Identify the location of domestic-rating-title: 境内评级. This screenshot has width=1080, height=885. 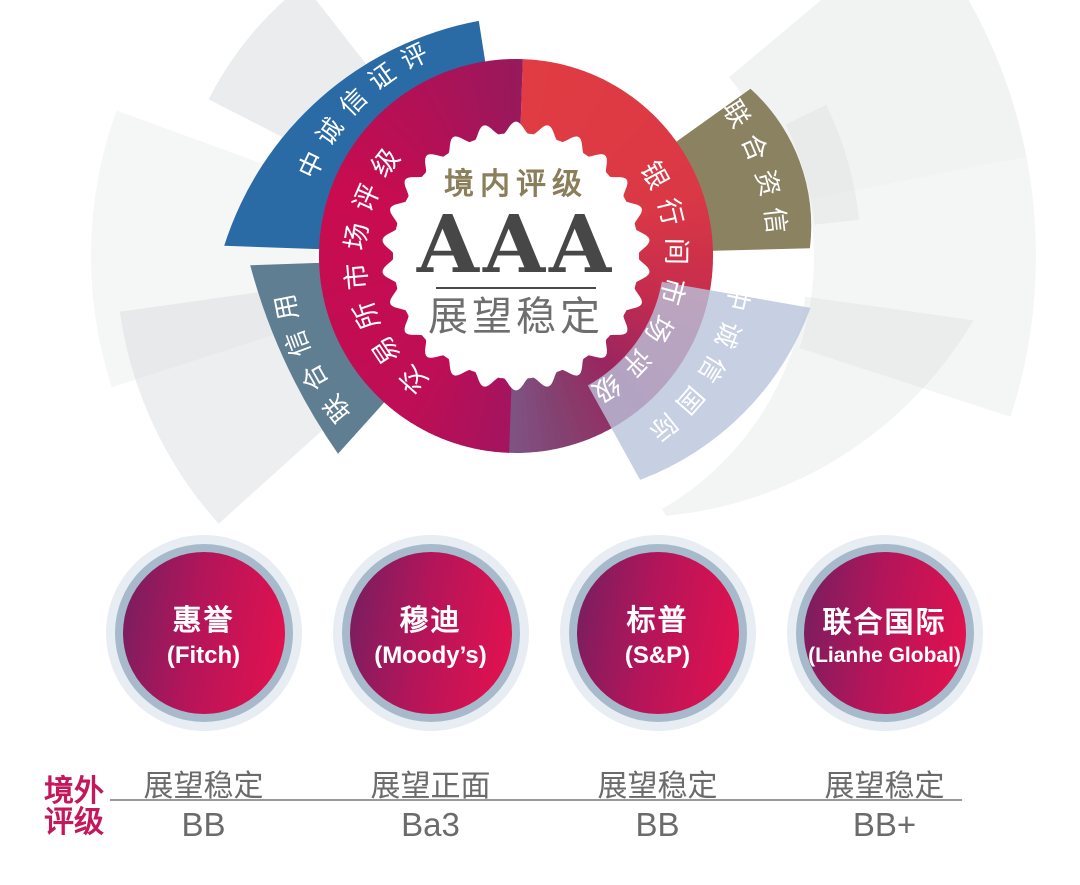
(516, 184).